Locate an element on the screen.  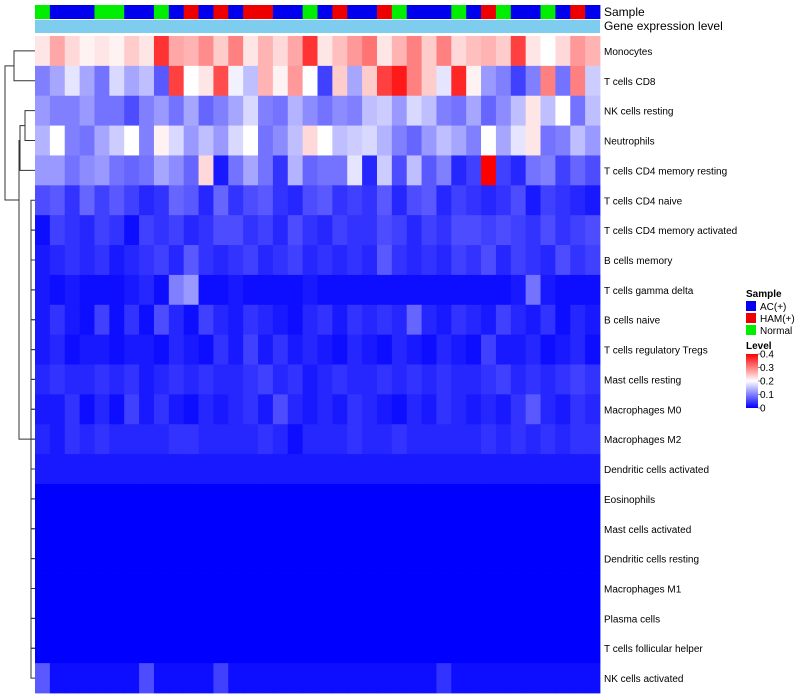
row-label: Mast cells resting is located at coordinates (642, 380).